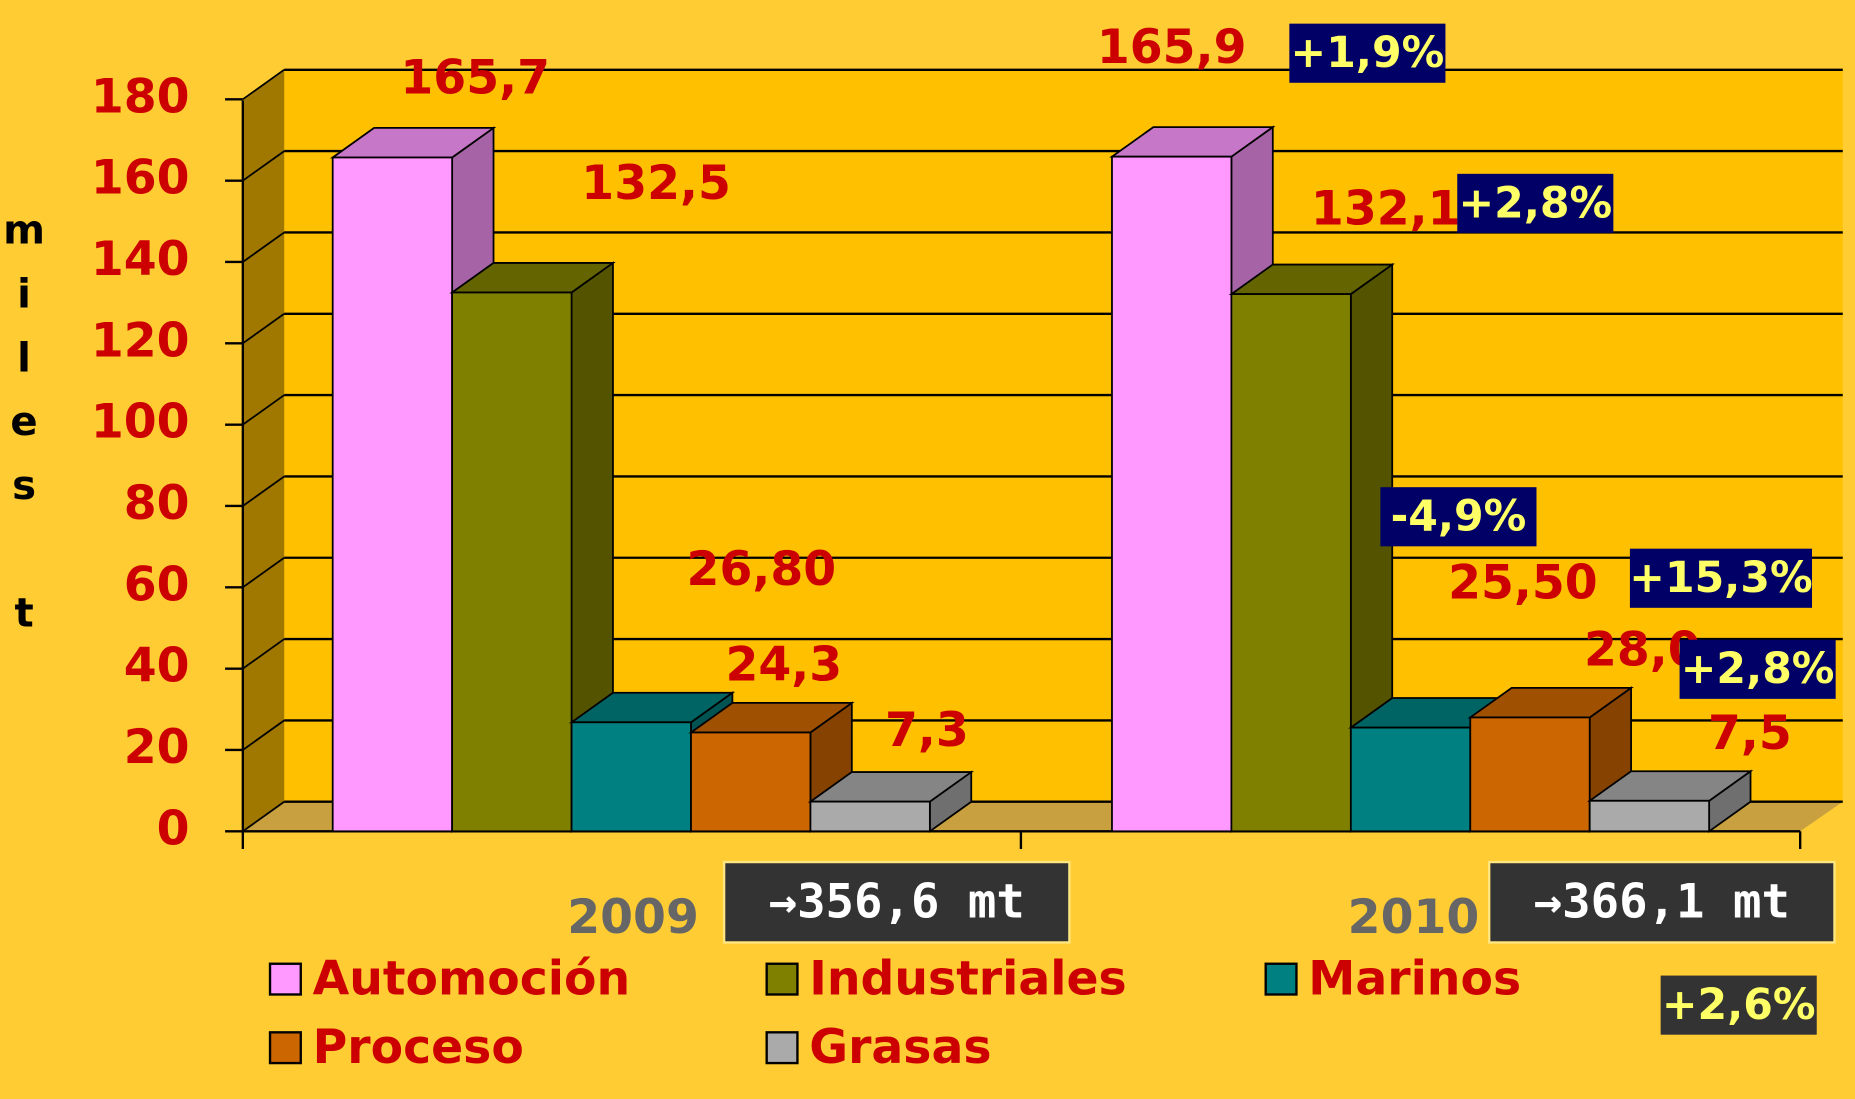 Image resolution: width=1855 pixels, height=1099 pixels. I want to click on y-tick-label: 180, so click(140, 96).